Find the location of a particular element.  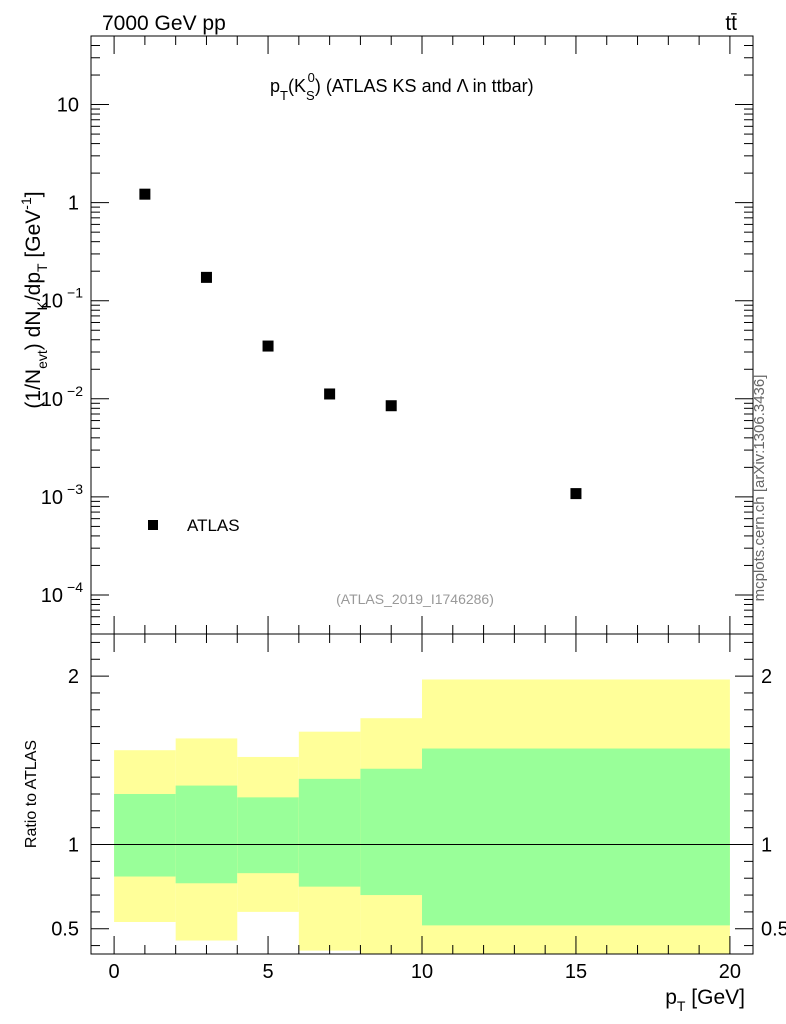

xlabel-unit: [GeV] is located at coordinates (715, 997).